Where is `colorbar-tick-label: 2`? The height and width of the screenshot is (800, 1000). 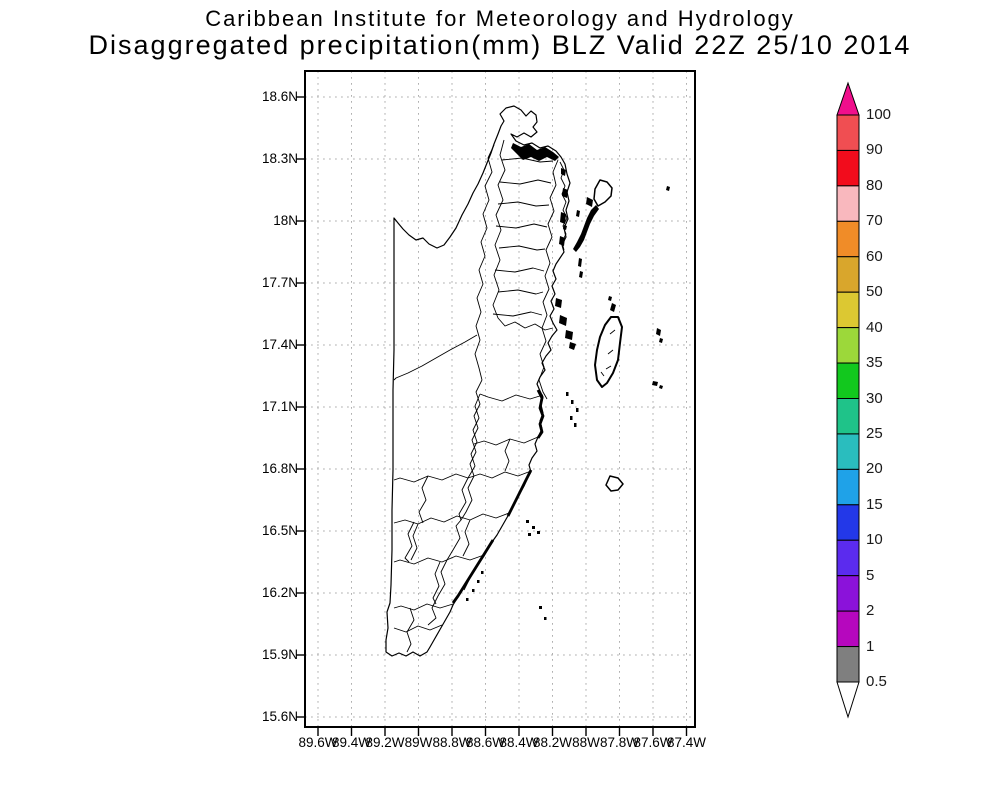
colorbar-tick-label: 2 is located at coordinates (870, 611).